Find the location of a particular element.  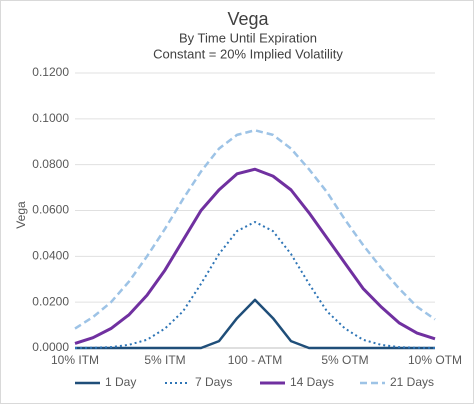

y-tick-label: 0.0800 is located at coordinates (50, 164).